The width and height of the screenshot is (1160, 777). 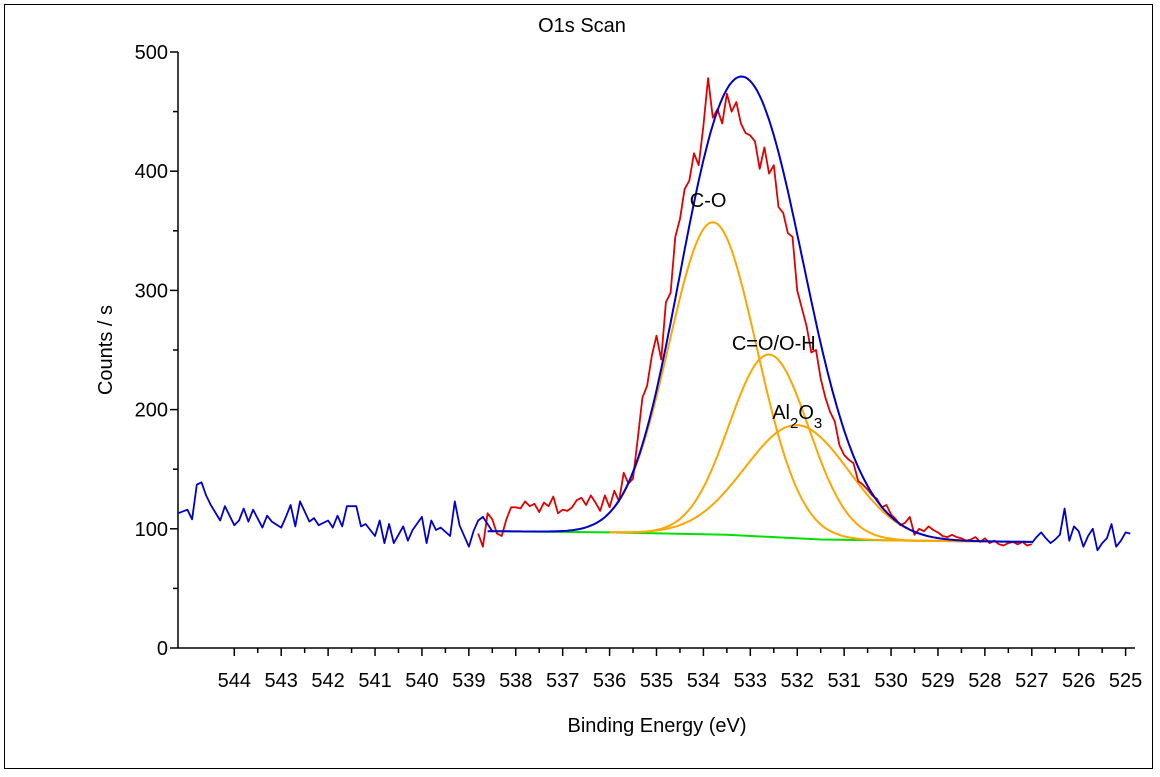 What do you see at coordinates (1078, 681) in the screenshot?
I see `x-tick-label: 526` at bounding box center [1078, 681].